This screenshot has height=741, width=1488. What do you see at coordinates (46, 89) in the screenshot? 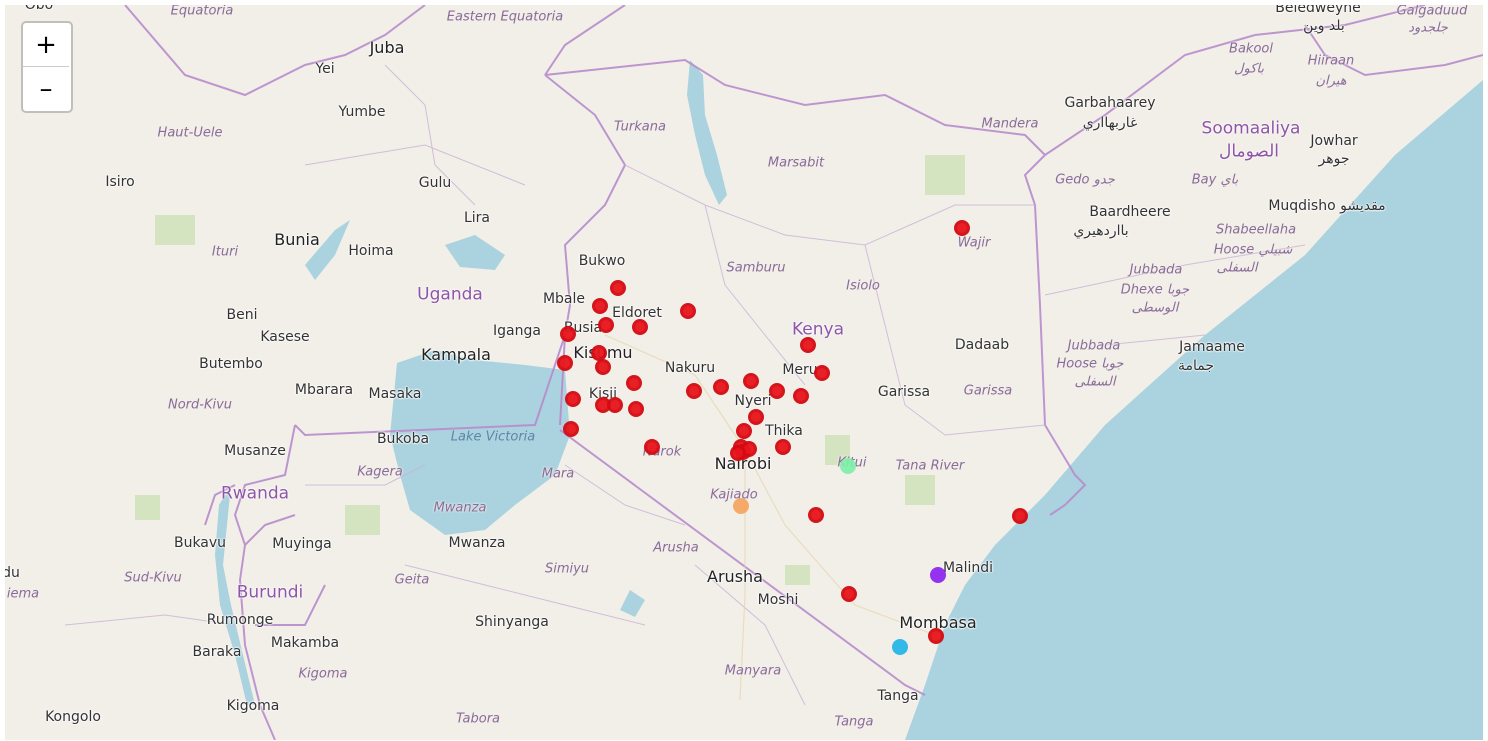
I see `zoom-out-button: –` at bounding box center [46, 89].